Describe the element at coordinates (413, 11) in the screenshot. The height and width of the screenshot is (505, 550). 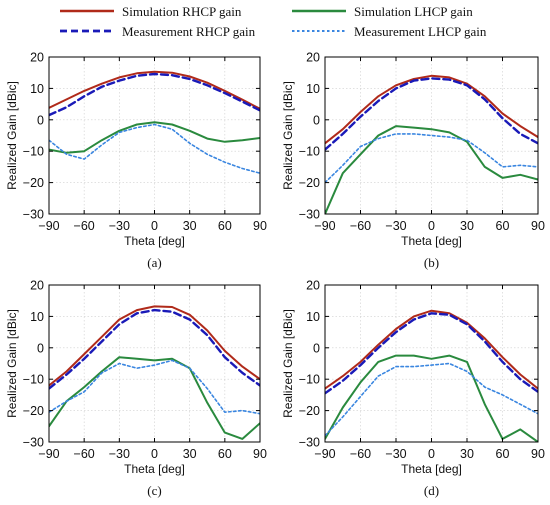
I see `legend-label-simulation-lhcp-gain: Simulation LHCP gain` at that location.